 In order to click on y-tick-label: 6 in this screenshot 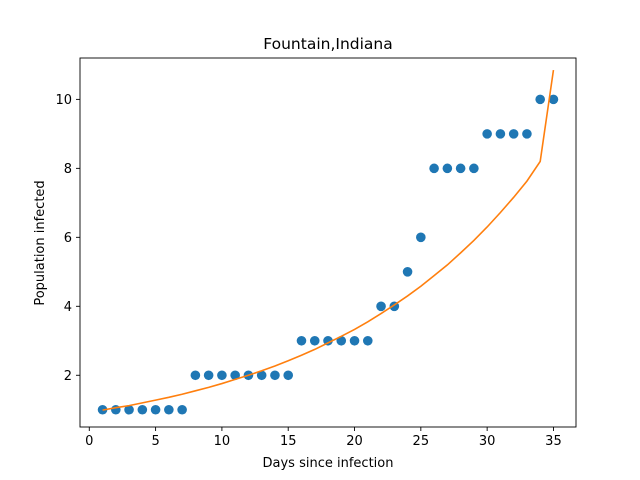, I will do `click(68, 238)`.